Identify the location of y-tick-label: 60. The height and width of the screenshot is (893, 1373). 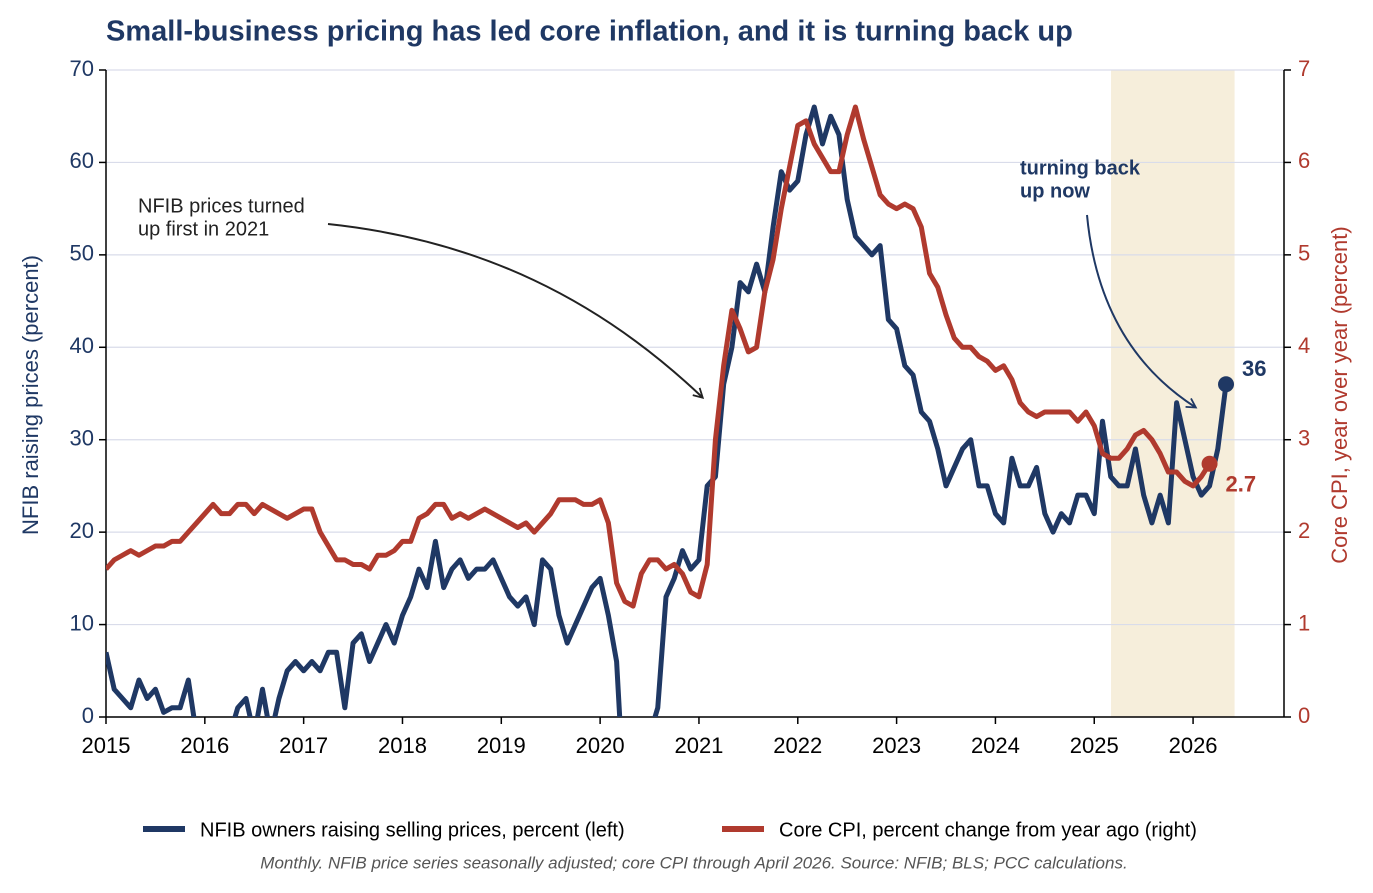
(82, 160).